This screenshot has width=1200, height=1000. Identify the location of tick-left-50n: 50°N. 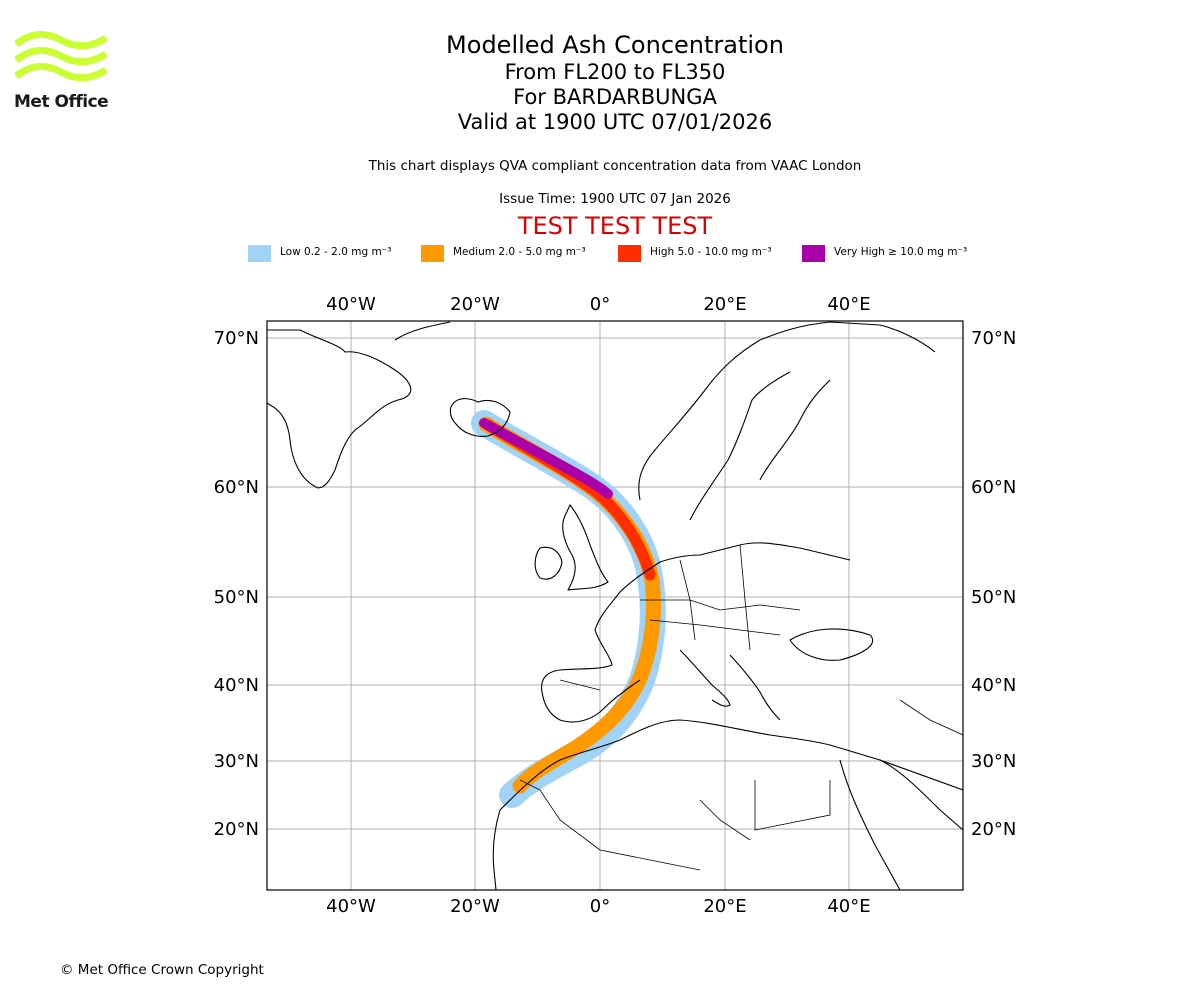
(236, 597).